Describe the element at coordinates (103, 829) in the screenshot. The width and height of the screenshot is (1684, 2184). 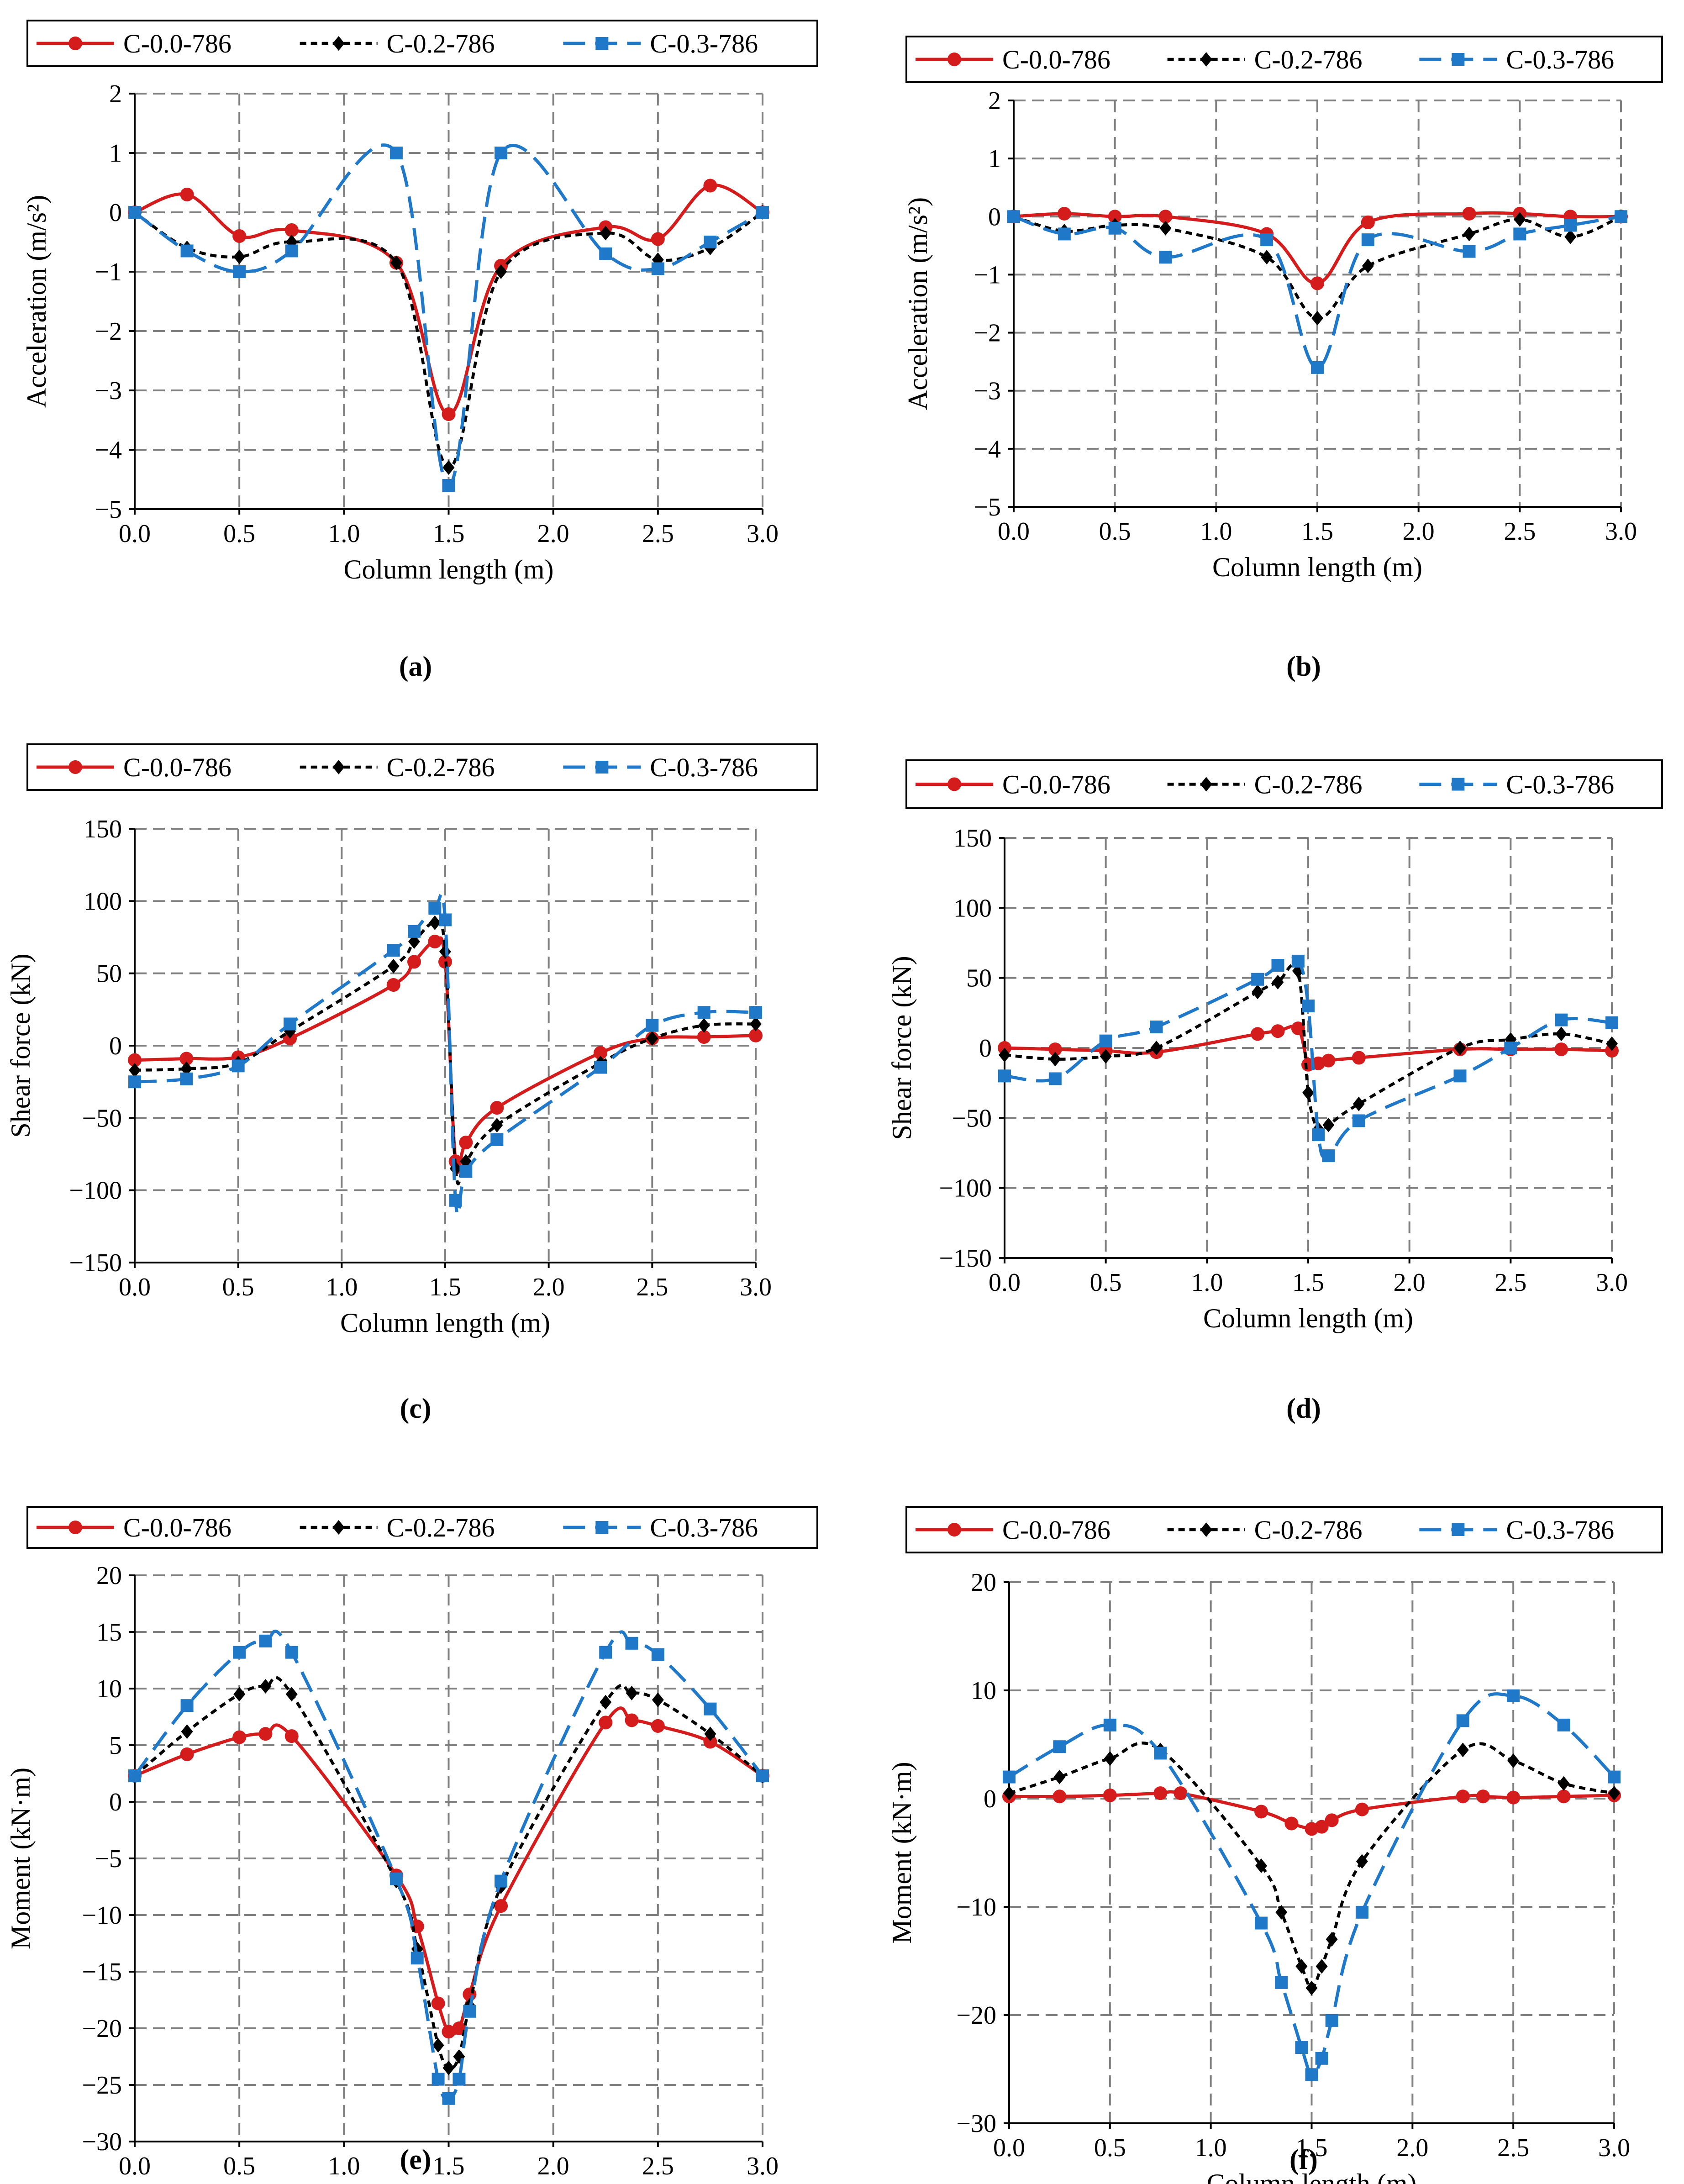
I see `y-tick-label: 150` at that location.